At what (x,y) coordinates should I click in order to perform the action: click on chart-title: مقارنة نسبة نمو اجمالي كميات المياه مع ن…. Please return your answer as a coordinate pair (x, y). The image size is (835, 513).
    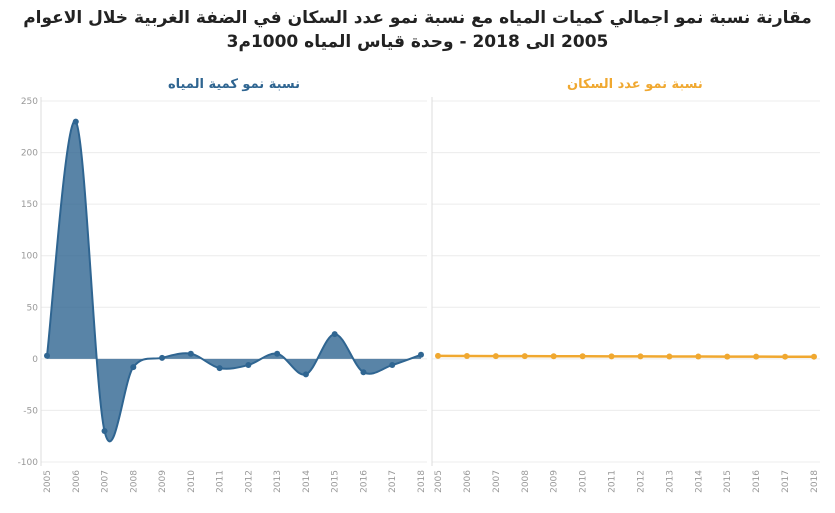
    Looking at the image, I should click on (417, 30).